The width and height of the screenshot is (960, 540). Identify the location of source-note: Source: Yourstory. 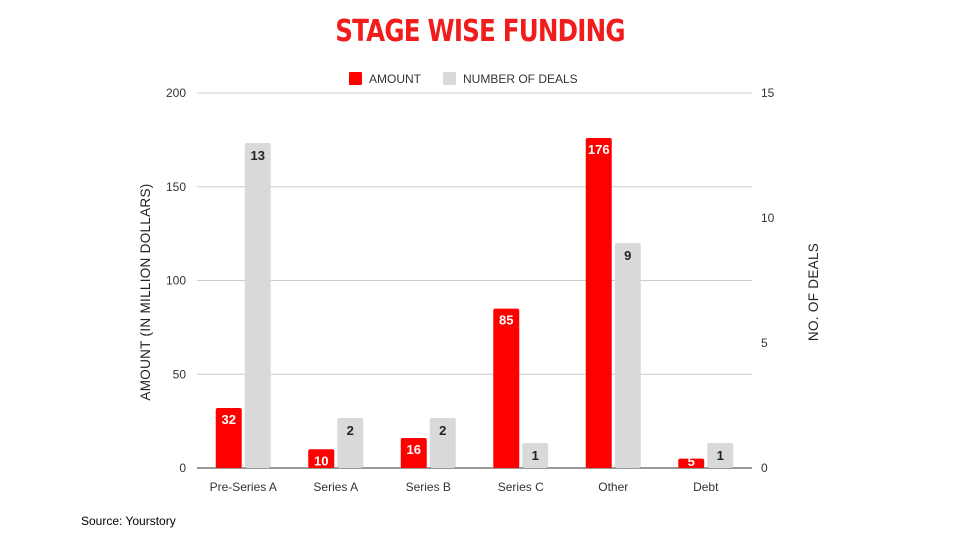
(128, 521).